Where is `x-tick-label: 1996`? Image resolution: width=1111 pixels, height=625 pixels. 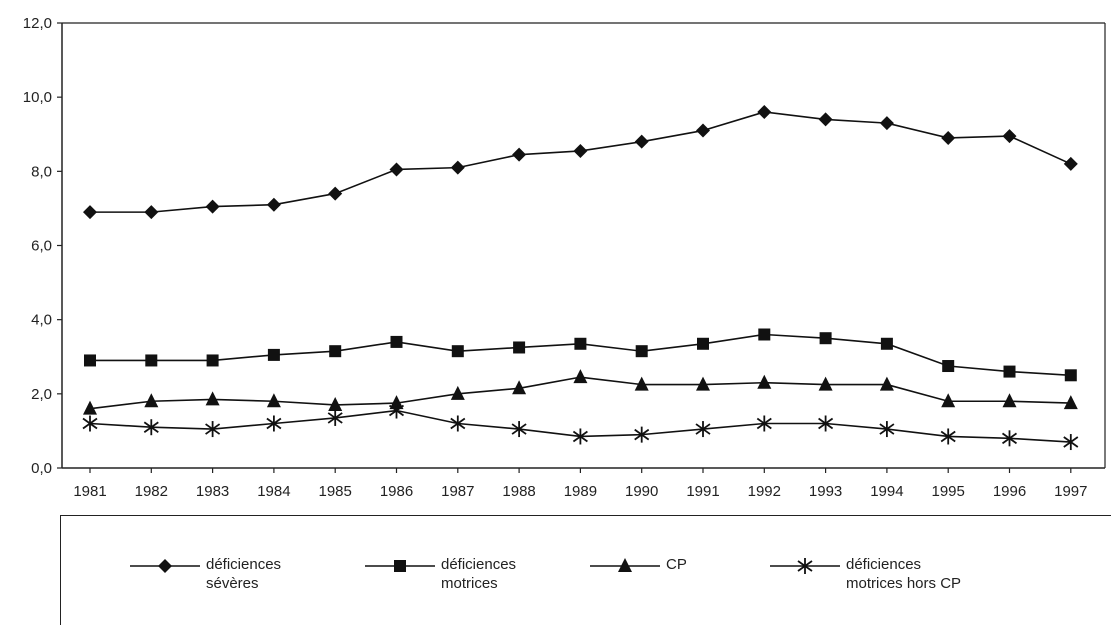 x-tick-label: 1996 is located at coordinates (1009, 491).